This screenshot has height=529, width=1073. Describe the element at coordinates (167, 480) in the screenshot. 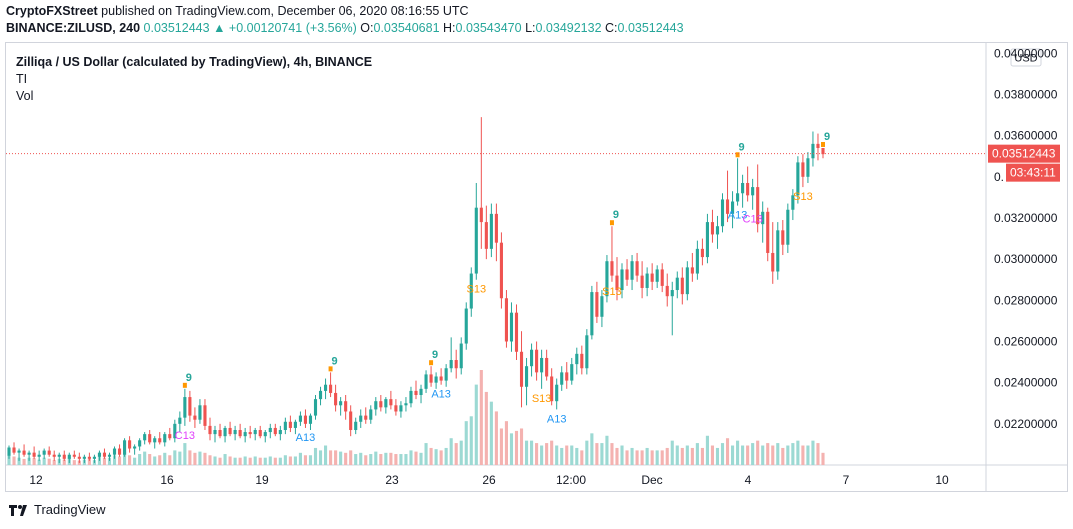

I see `x-tick-label: 16` at that location.